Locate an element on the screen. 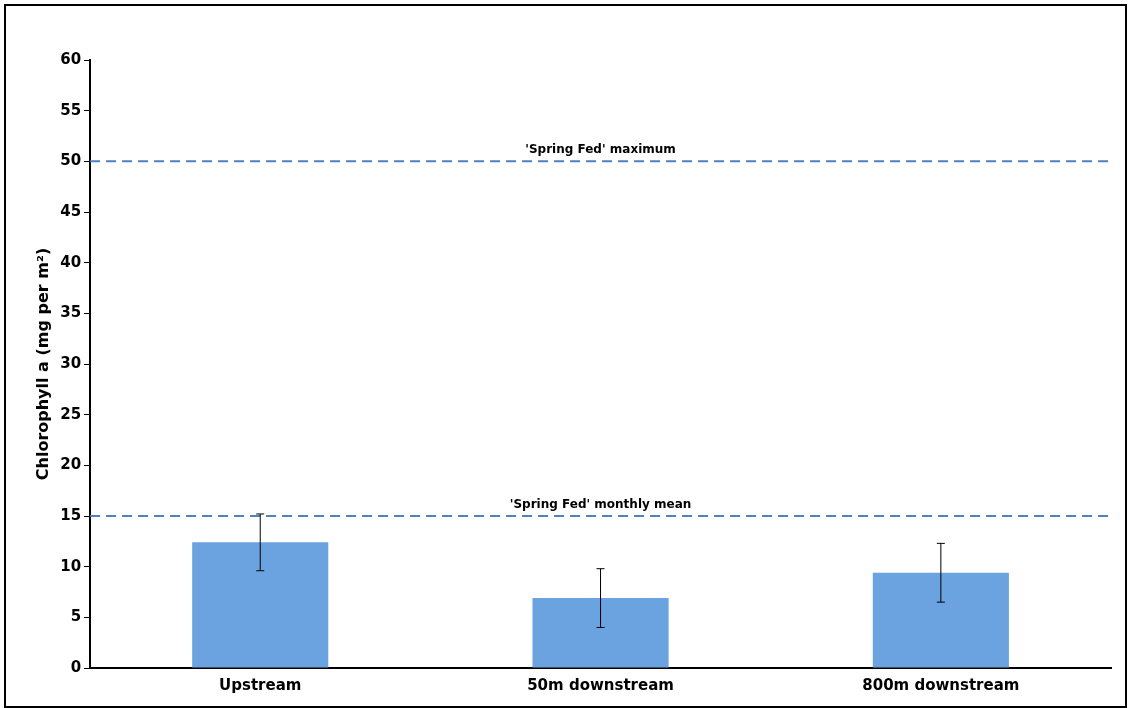 Image resolution: width=1131 pixels, height=708 pixels. ref-line-label: 'Spring Fed' monthly mean is located at coordinates (600, 504).